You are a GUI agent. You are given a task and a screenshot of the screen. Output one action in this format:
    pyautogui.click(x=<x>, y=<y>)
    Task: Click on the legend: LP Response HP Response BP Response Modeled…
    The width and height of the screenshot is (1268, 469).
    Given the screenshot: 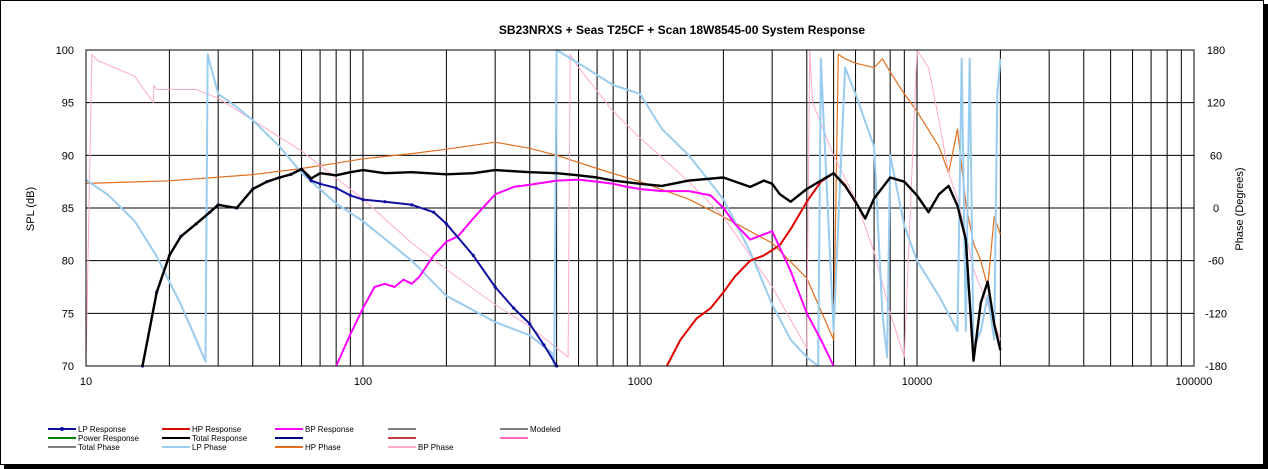 What is the action you would take?
    pyautogui.click(x=304, y=438)
    